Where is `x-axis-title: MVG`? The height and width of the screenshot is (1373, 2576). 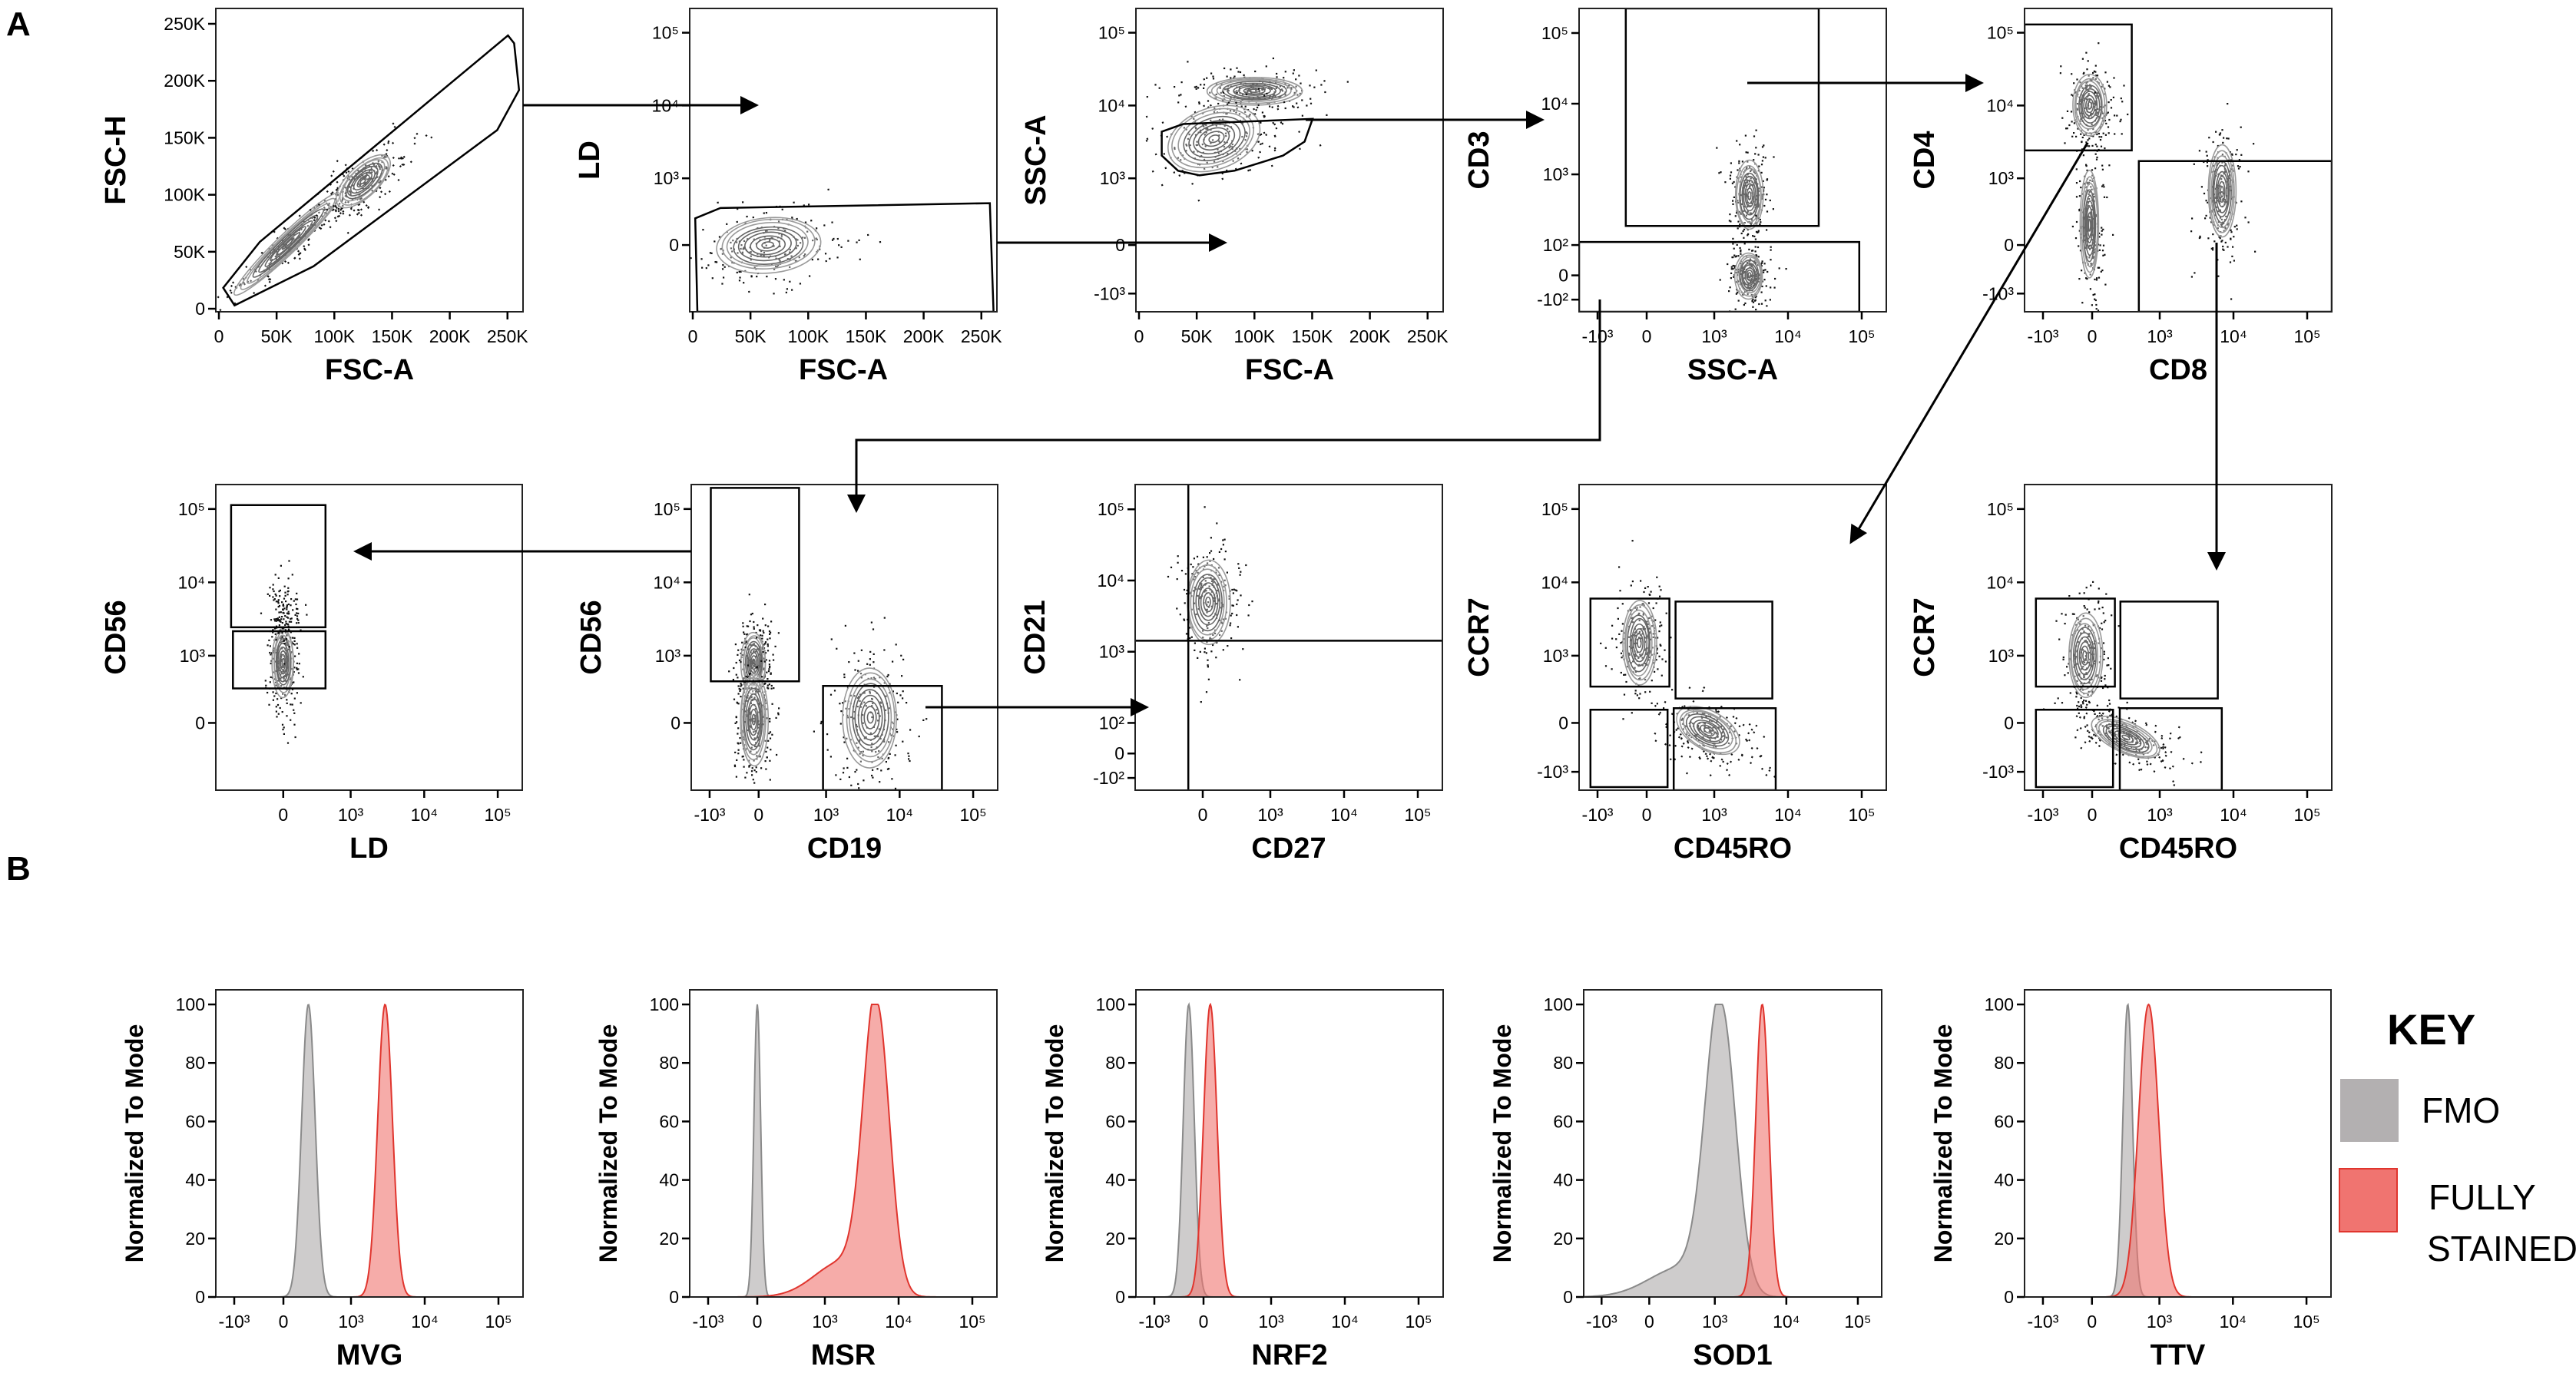
x-axis-title: MVG is located at coordinates (369, 1355).